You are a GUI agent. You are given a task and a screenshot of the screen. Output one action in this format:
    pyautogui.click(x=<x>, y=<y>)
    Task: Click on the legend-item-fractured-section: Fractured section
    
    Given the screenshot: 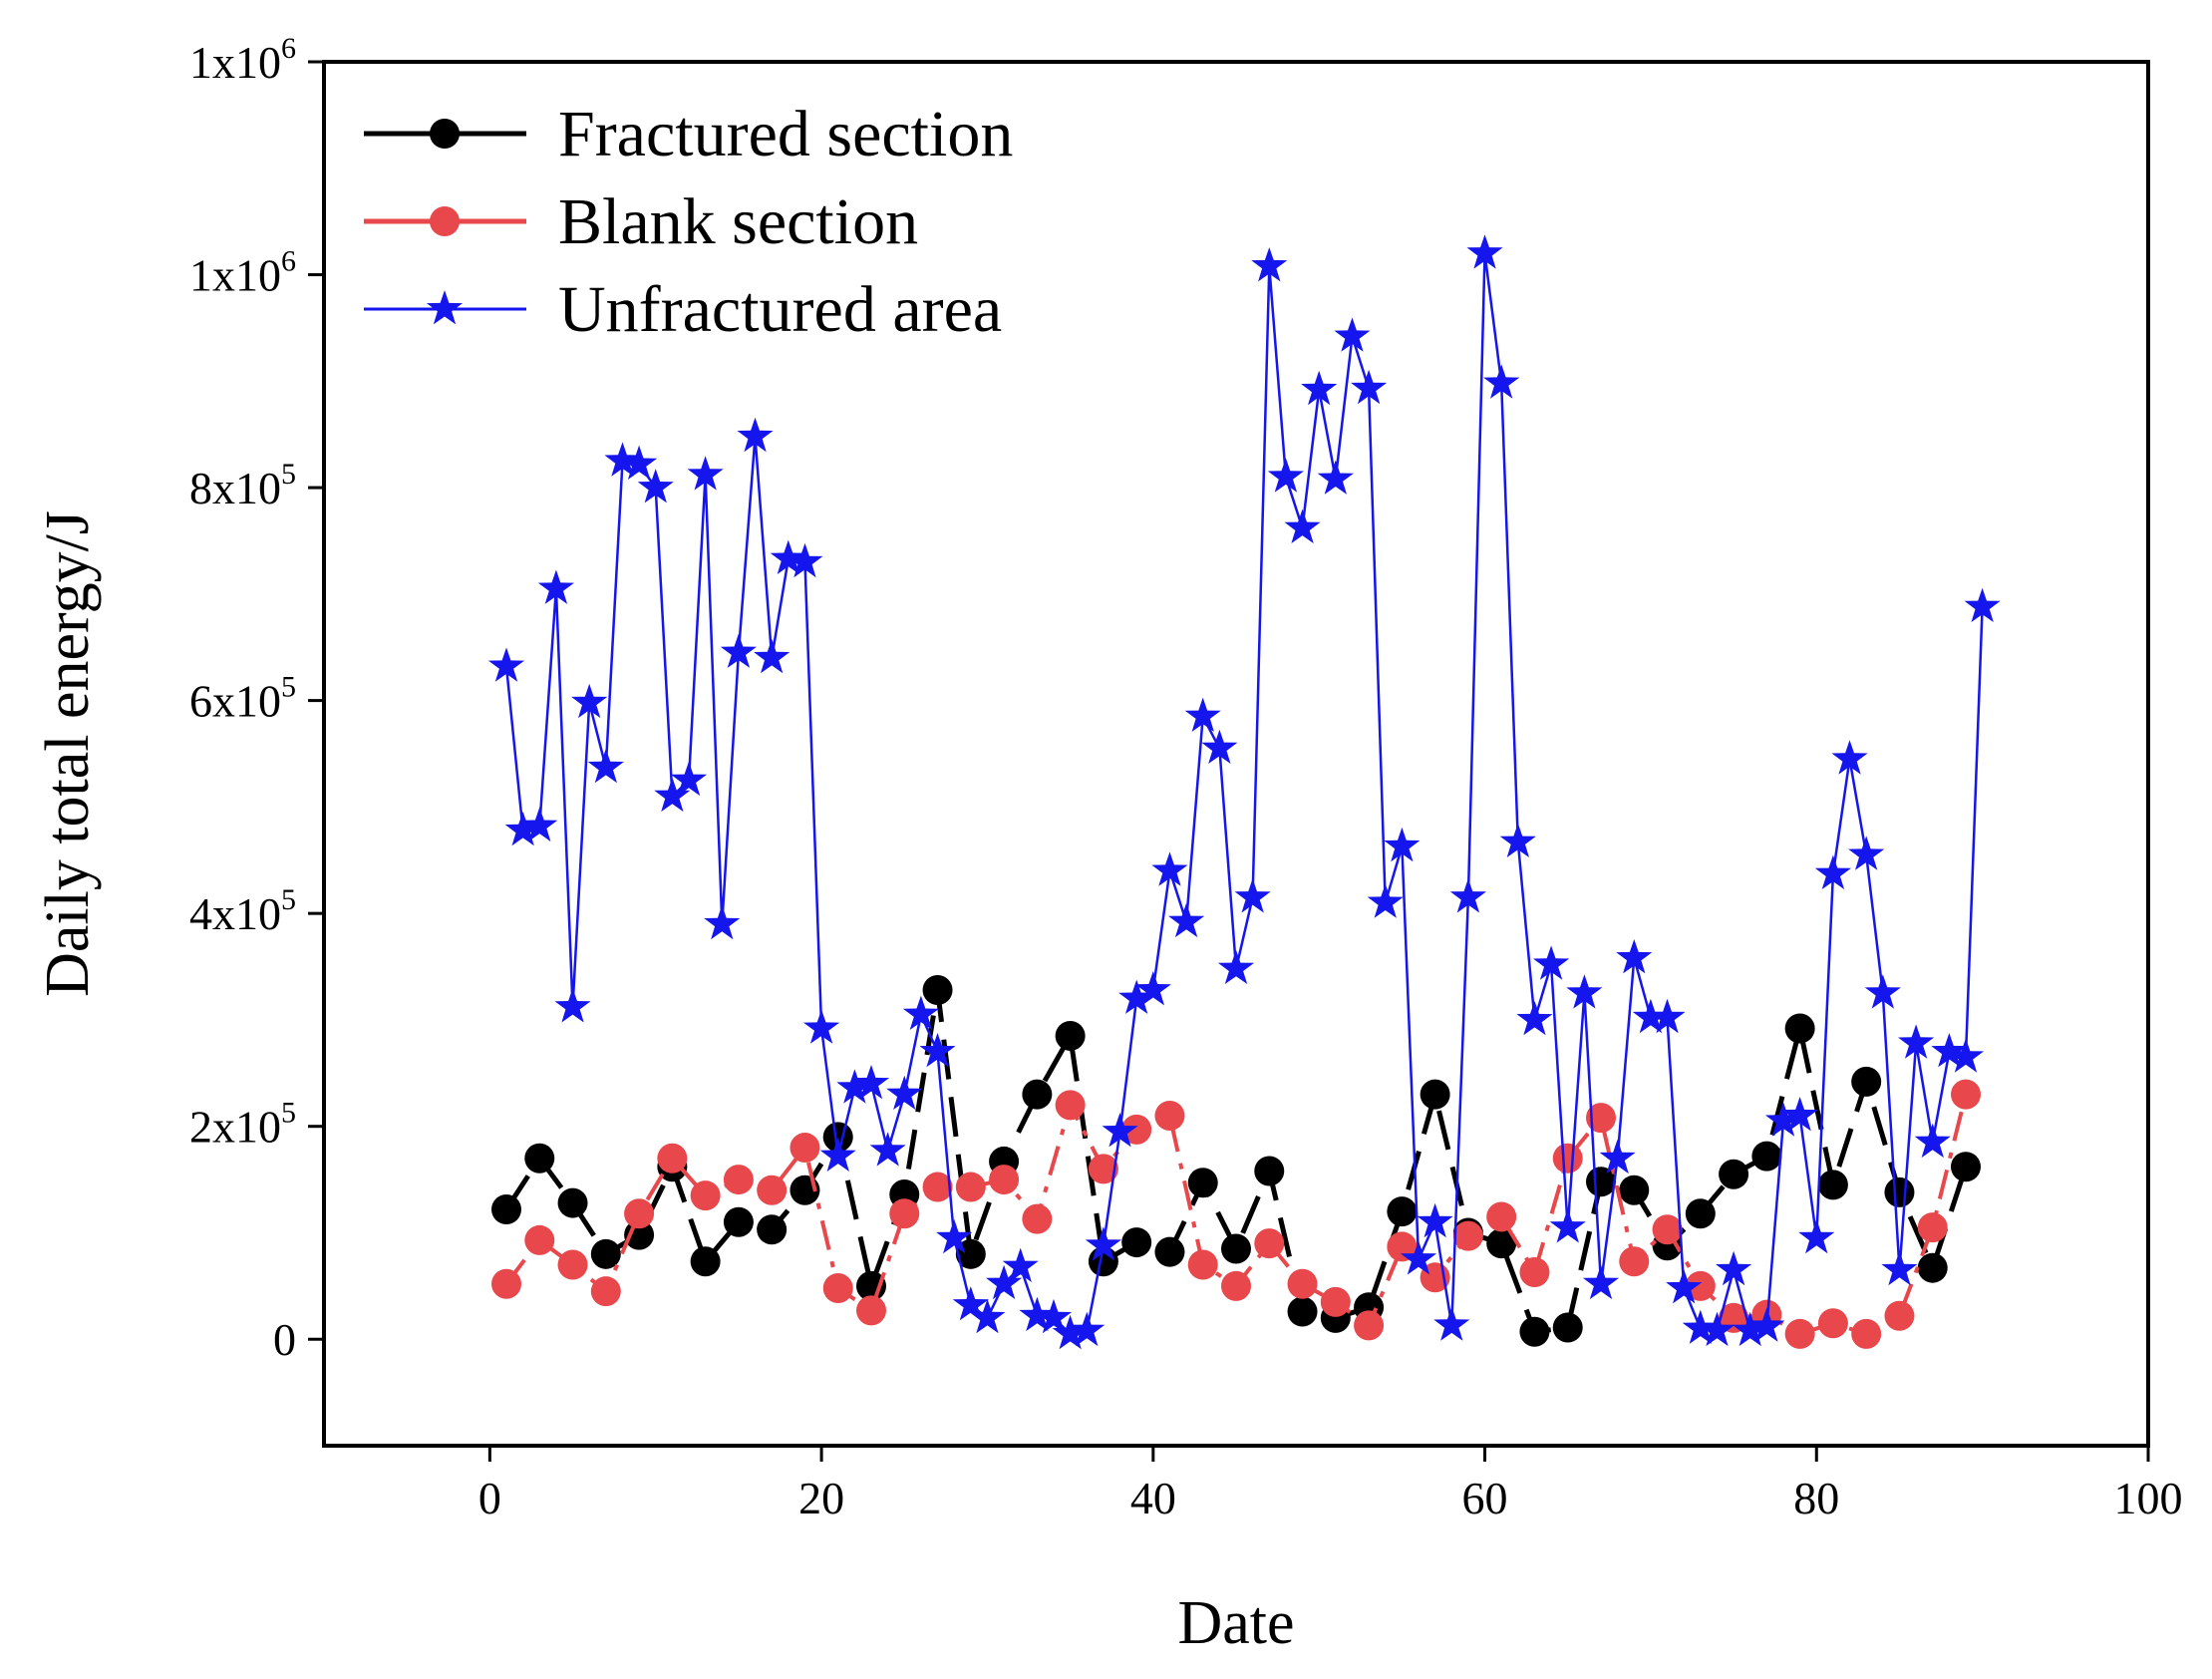 What is the action you would take?
    pyautogui.click(x=688, y=134)
    